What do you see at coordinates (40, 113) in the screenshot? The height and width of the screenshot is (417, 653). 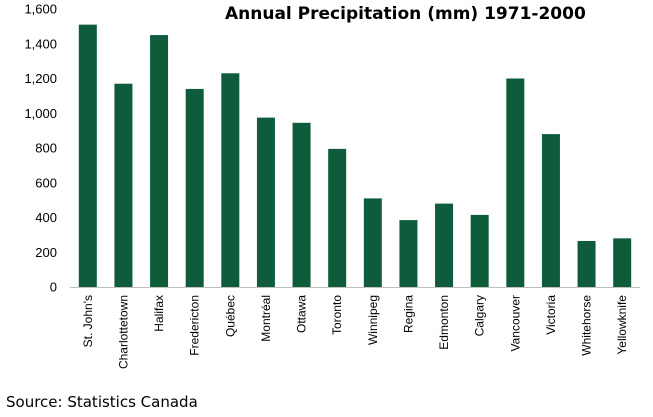 I see `y-tick-label: 1,000` at bounding box center [40, 113].